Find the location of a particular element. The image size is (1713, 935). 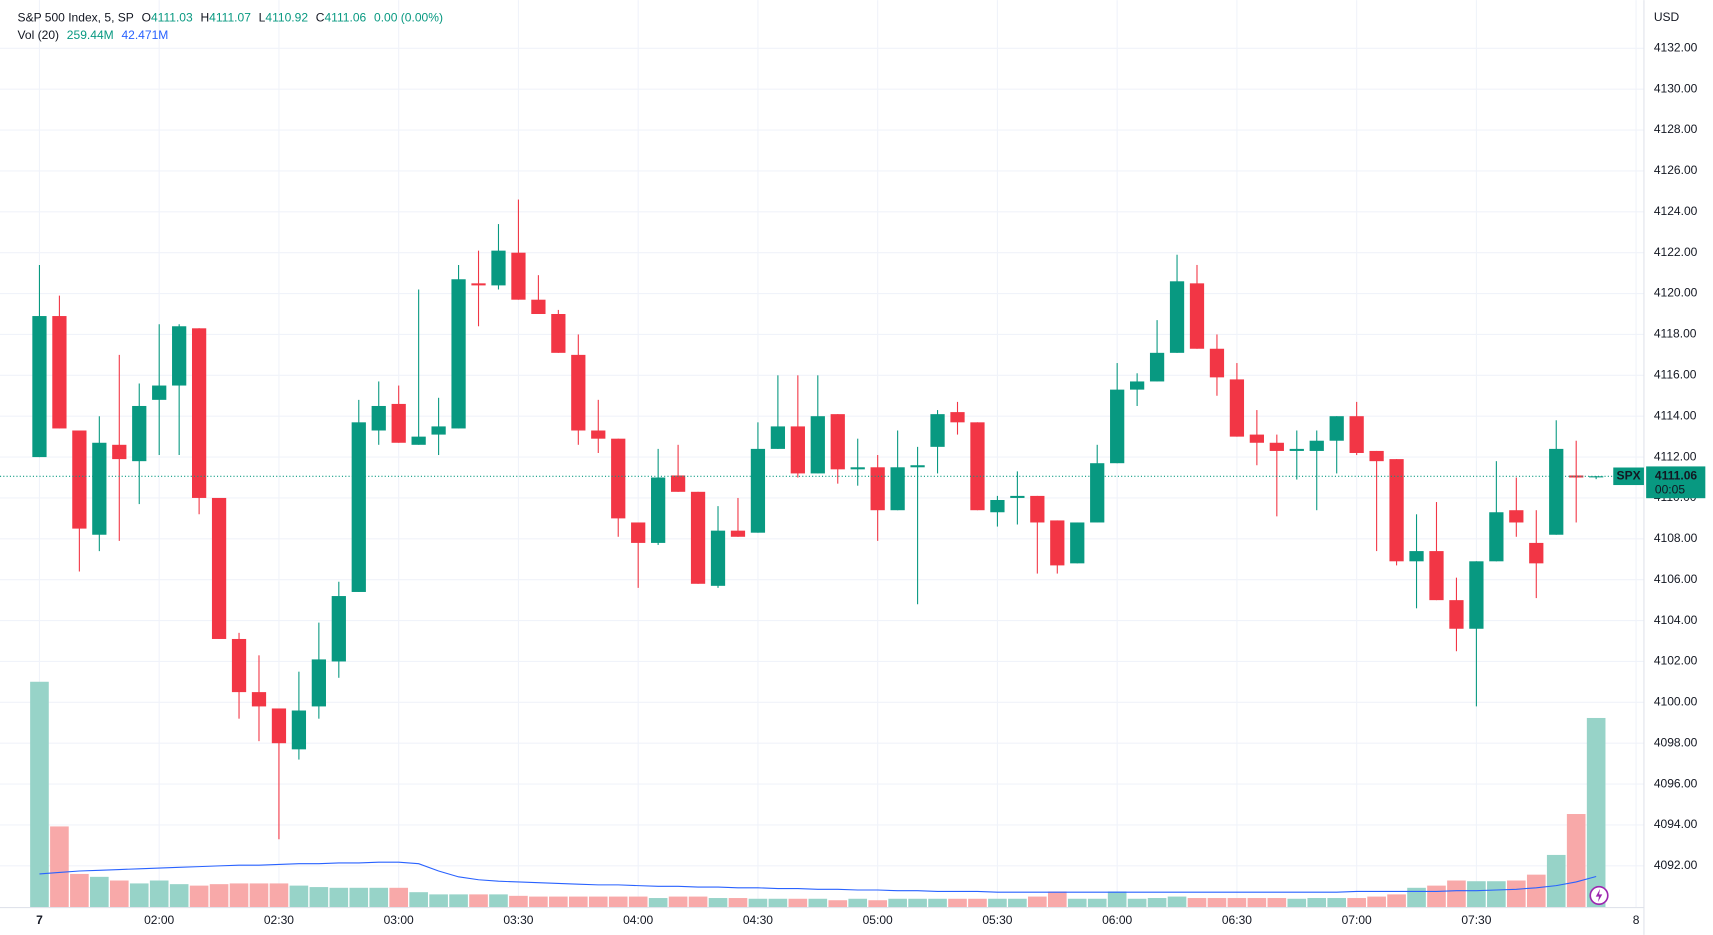

x-tick-label: 06:00 is located at coordinates (1117, 920).